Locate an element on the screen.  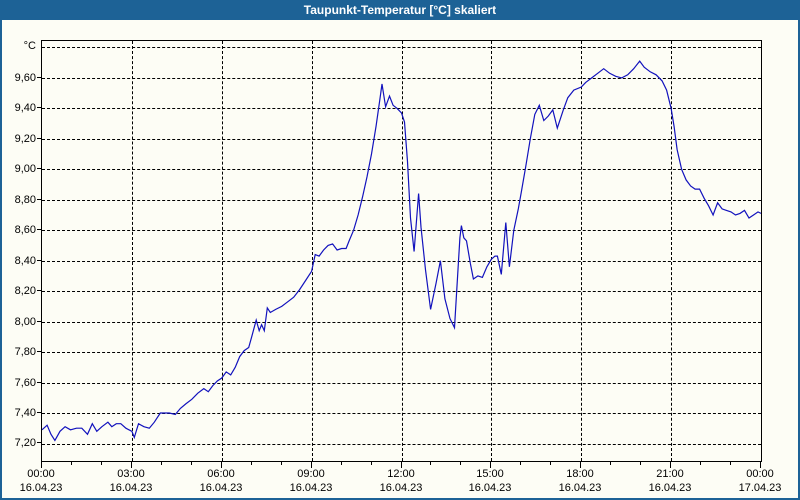
y-tick-label: 7,80 is located at coordinates (25, 352).